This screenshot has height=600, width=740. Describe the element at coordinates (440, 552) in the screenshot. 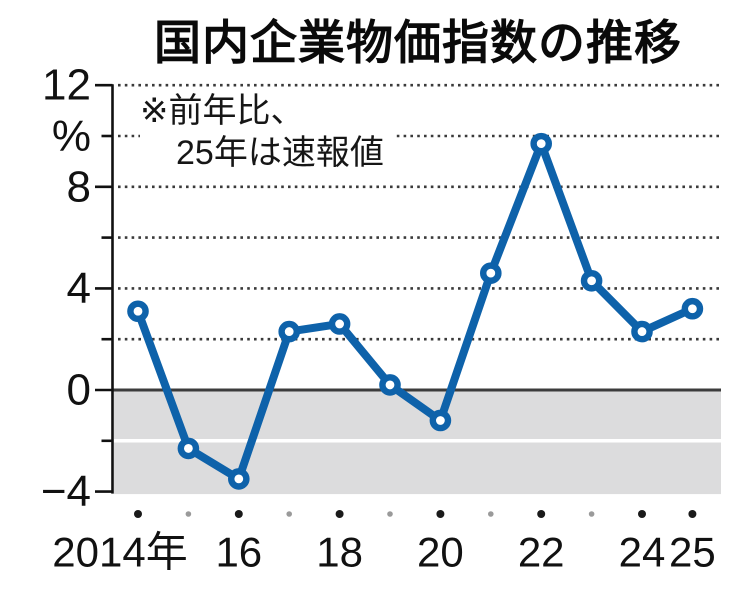

I see `x-axis-label: 20` at that location.